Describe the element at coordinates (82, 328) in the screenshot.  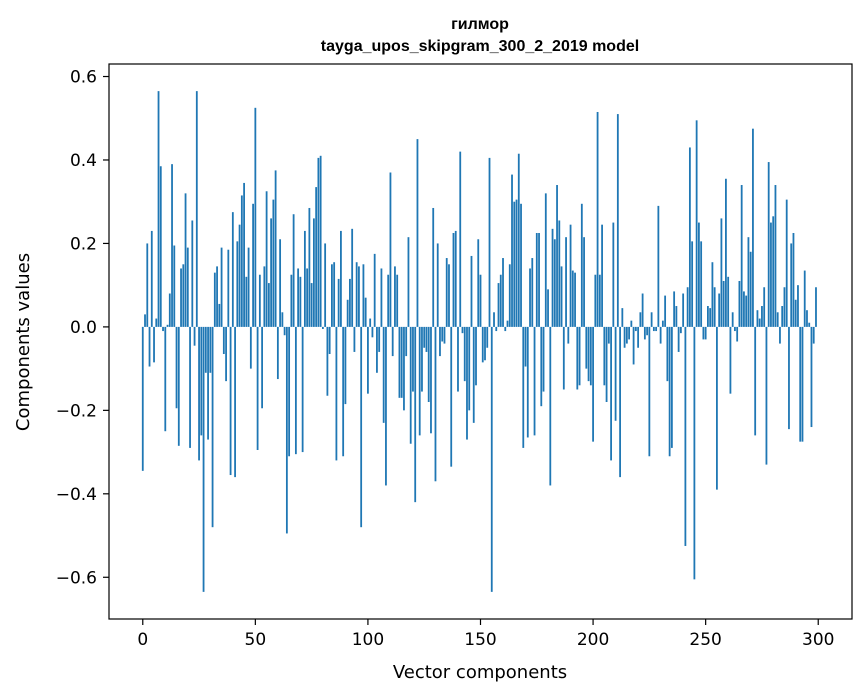
I see `y-axis-ticks: −0.6 −0.4 −0.2 0.0 0.2 0.4 0.6` at that location.